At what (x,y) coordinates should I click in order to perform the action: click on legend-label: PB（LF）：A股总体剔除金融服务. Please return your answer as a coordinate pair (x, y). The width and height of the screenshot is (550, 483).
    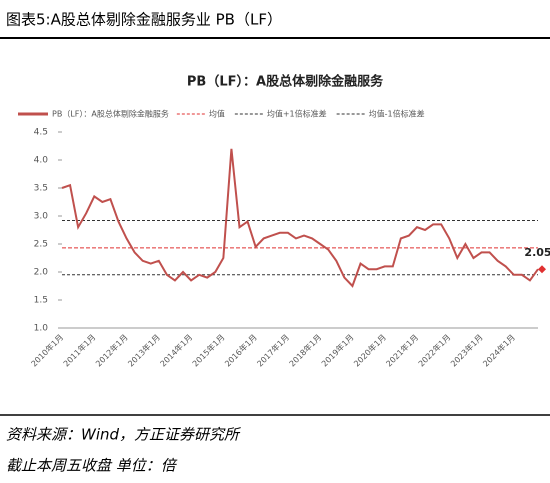
    Looking at the image, I should click on (110, 114).